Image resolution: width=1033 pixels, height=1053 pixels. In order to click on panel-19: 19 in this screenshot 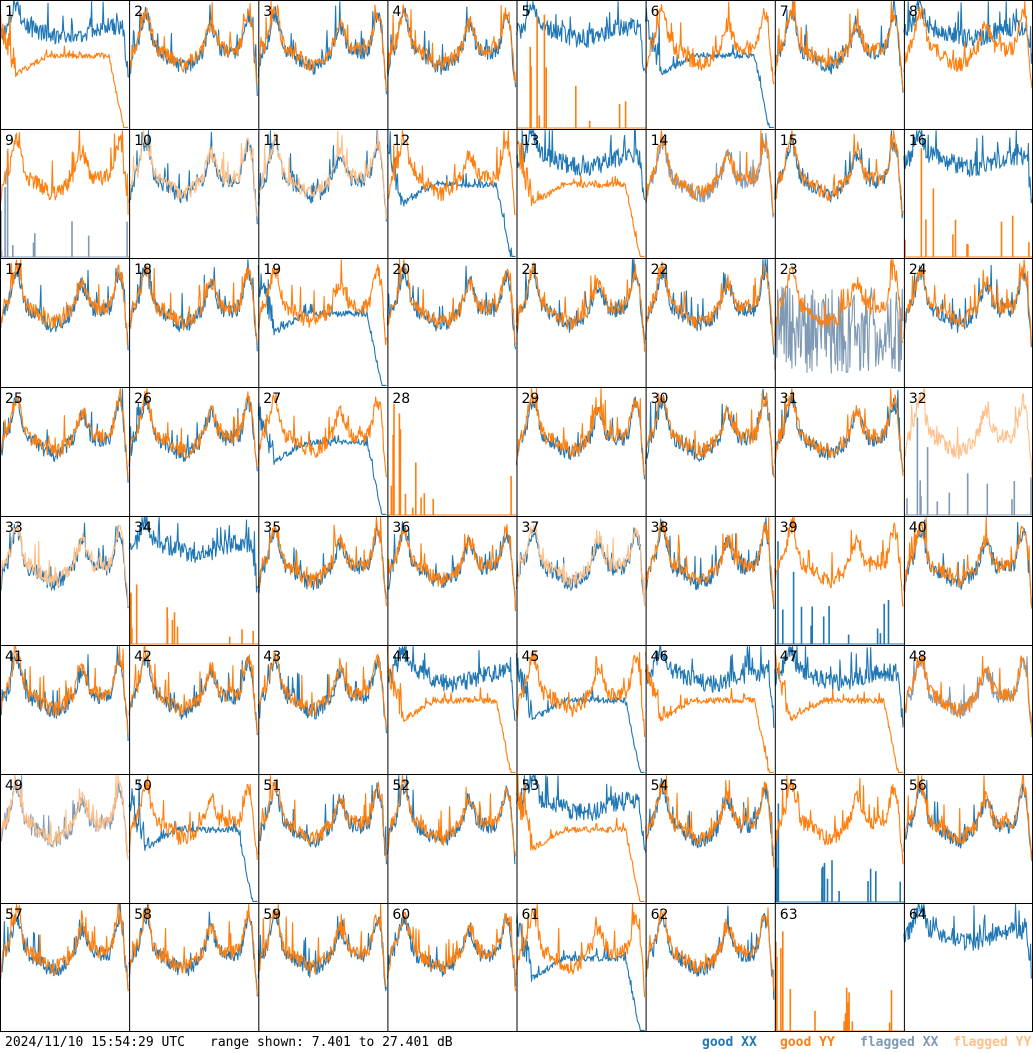, I will do `click(322, 322)`.